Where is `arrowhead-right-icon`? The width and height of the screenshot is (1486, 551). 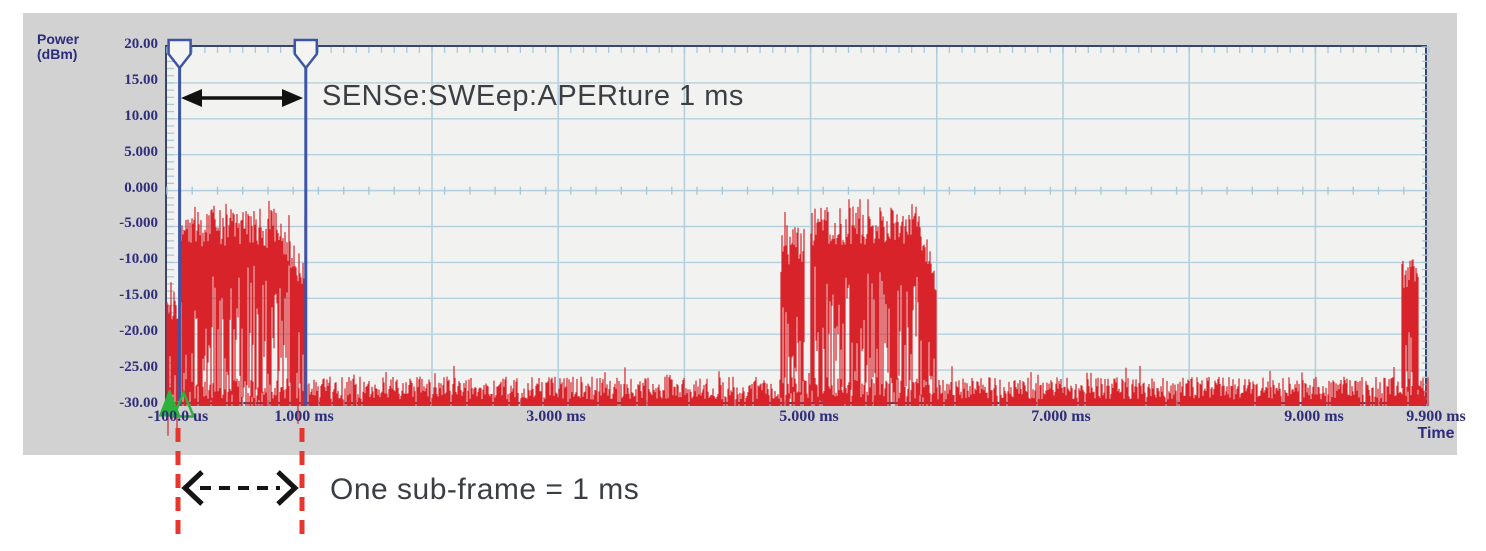 arrowhead-right-icon is located at coordinates (292, 98).